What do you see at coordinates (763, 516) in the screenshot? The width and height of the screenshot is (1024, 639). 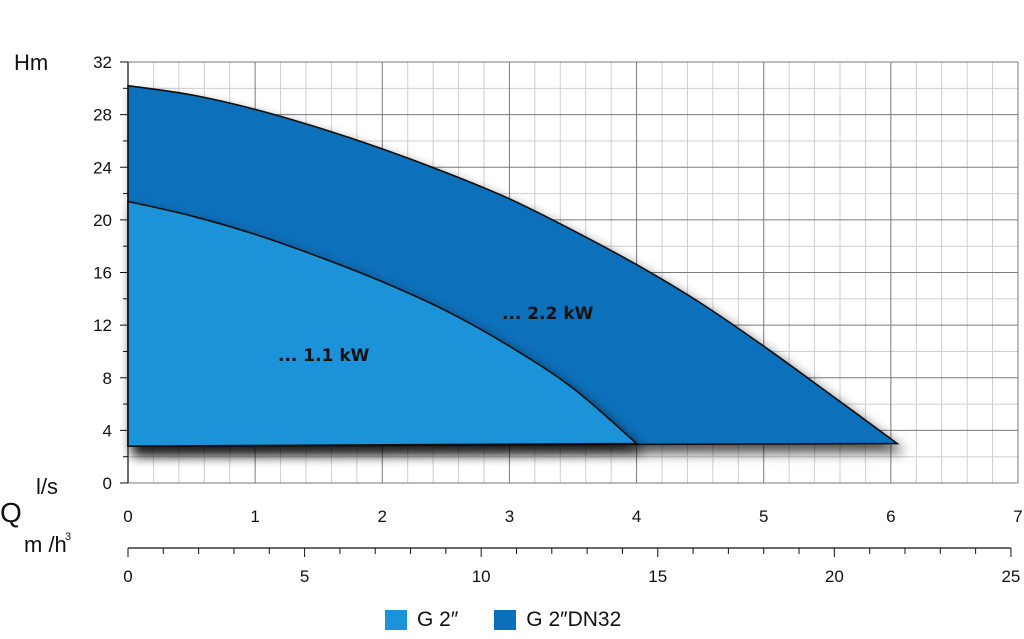 I see `x-tick-label-ls: 5` at bounding box center [763, 516].